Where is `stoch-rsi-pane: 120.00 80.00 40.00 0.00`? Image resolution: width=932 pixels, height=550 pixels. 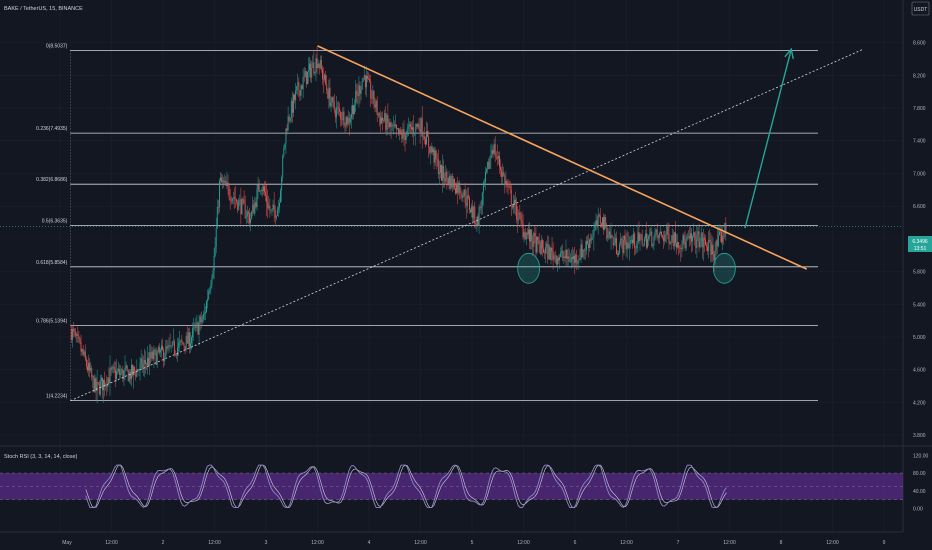
stoch-rsi-pane: 120.00 80.00 40.00 0.00 is located at coordinates (464, 483).